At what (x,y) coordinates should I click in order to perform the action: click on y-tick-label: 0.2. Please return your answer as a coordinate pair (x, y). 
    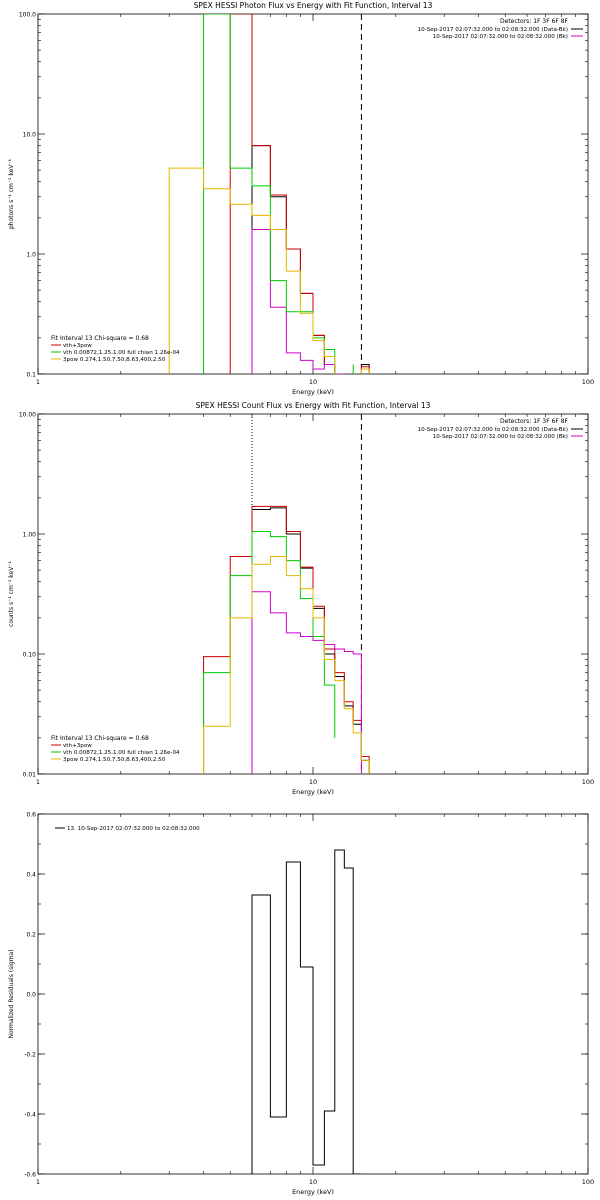
    Looking at the image, I should click on (31, 935).